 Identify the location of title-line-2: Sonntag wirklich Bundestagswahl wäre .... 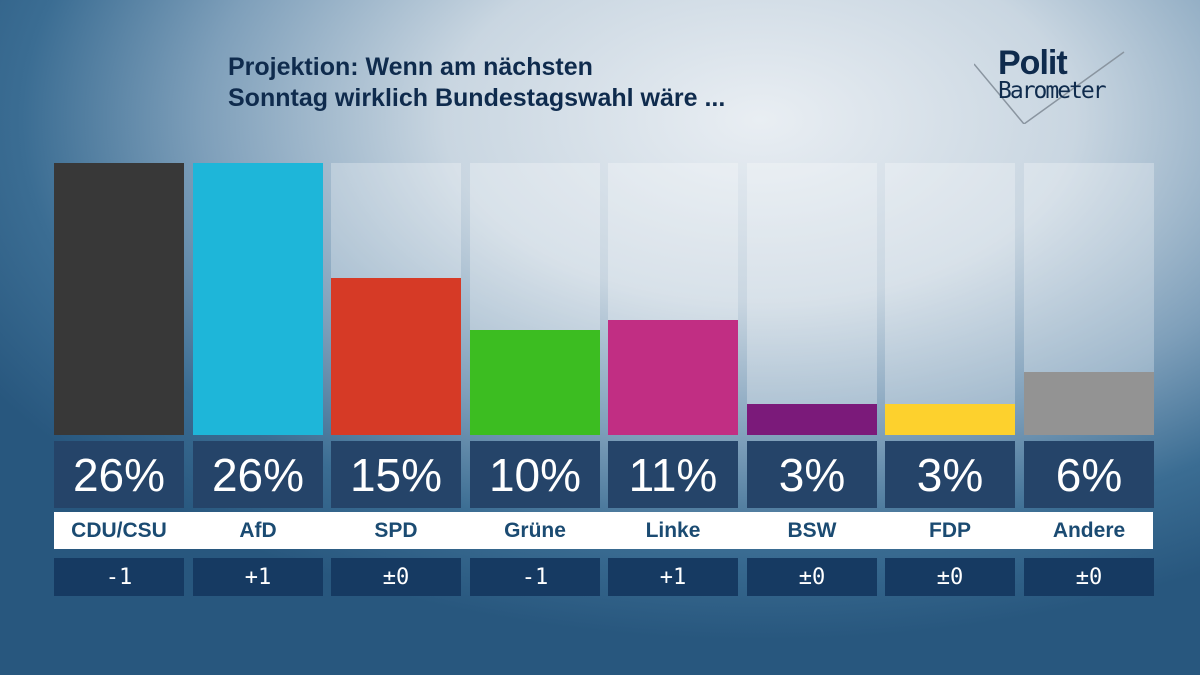
(477, 98).